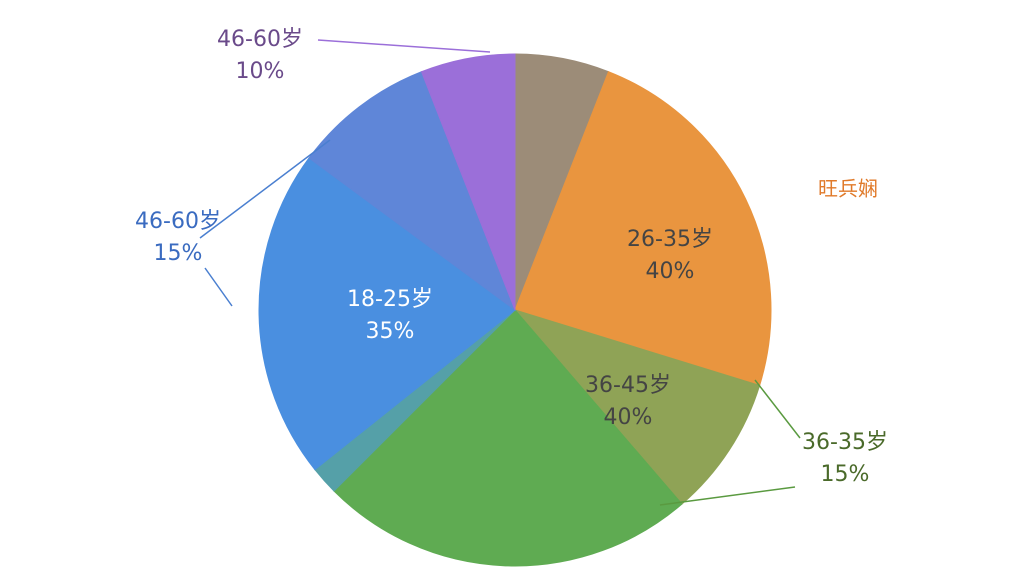  I want to click on slice-value-label: 35%, so click(390, 331).